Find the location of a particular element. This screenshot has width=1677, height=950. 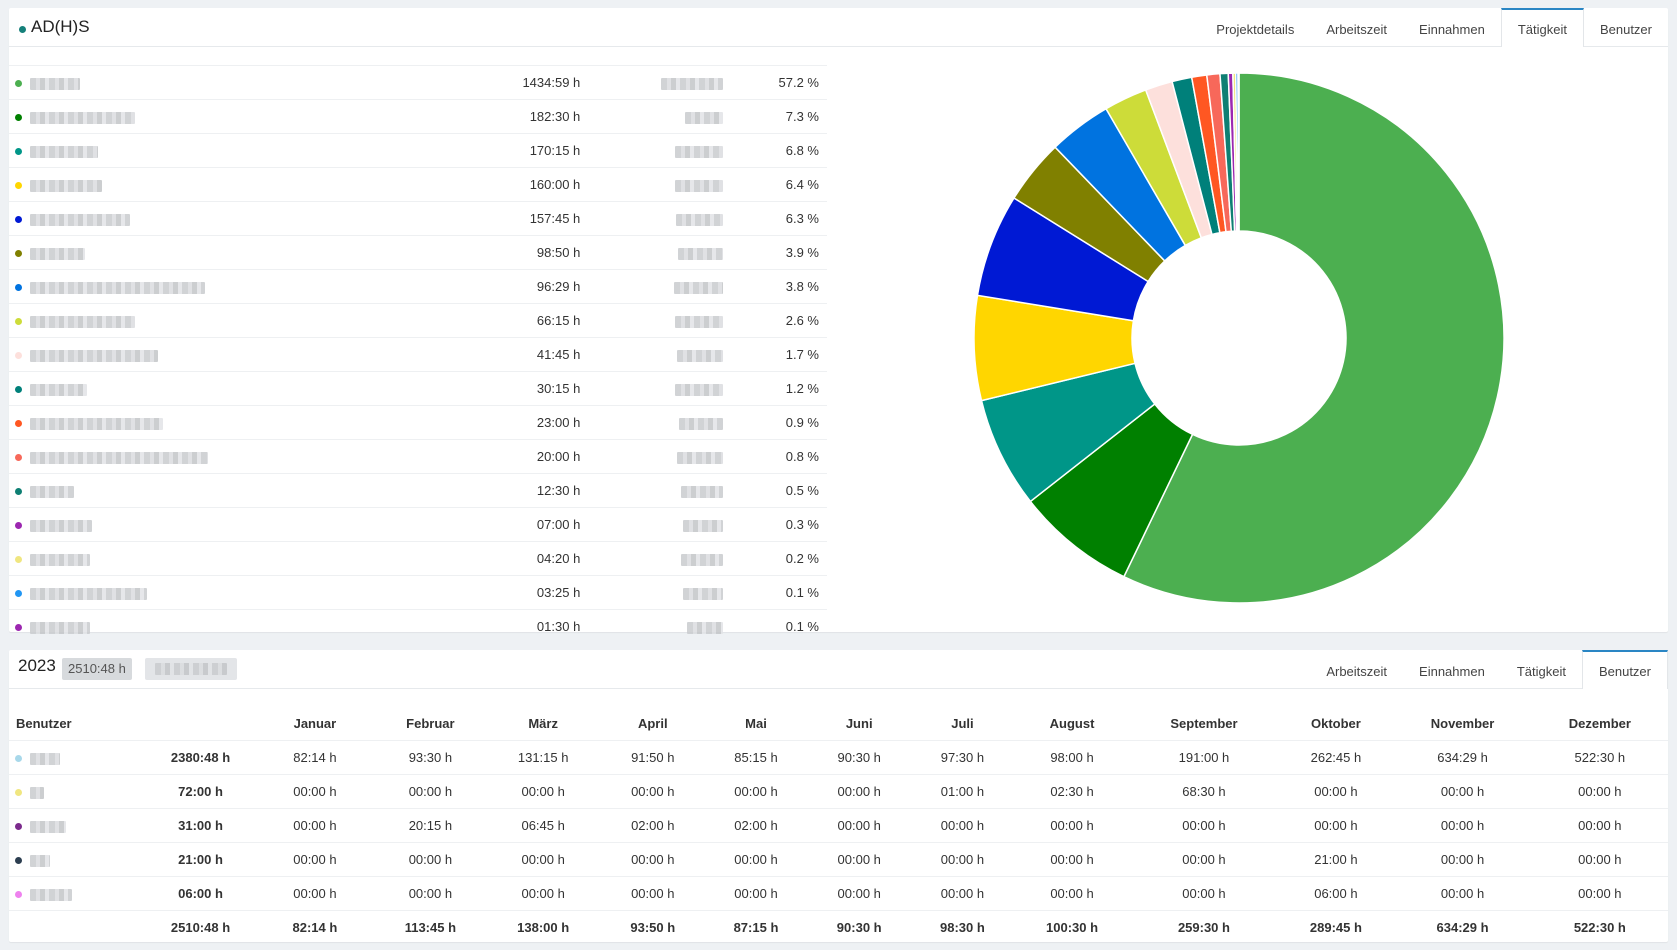

activity-hours: 04:20 h is located at coordinates (504, 558).